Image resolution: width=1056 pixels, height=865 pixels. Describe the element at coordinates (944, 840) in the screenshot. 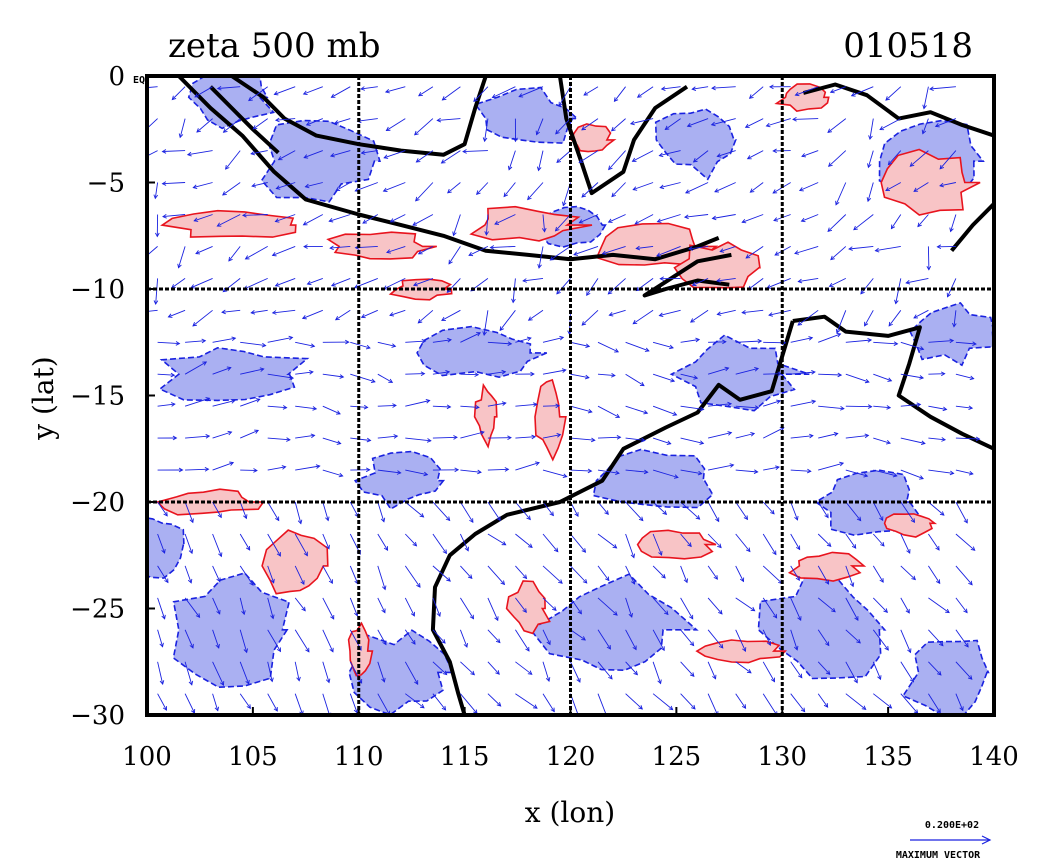

I see `vector-key: 0.200E+02 MAXIMUM VECTOR` at that location.